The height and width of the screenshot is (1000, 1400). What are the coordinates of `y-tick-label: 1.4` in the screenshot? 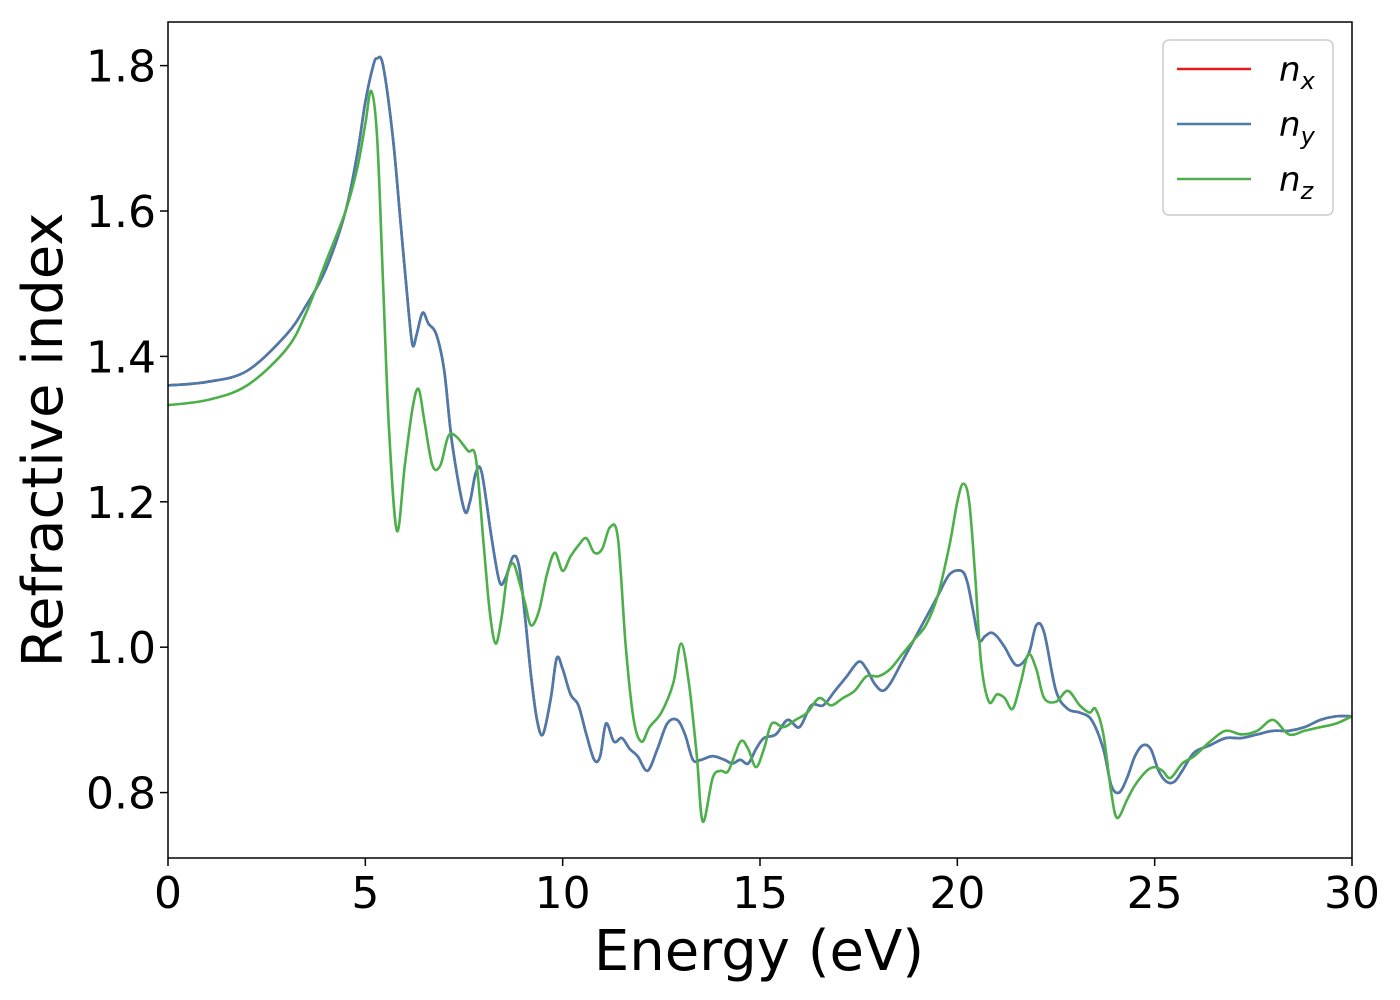 It's located at (121, 357).